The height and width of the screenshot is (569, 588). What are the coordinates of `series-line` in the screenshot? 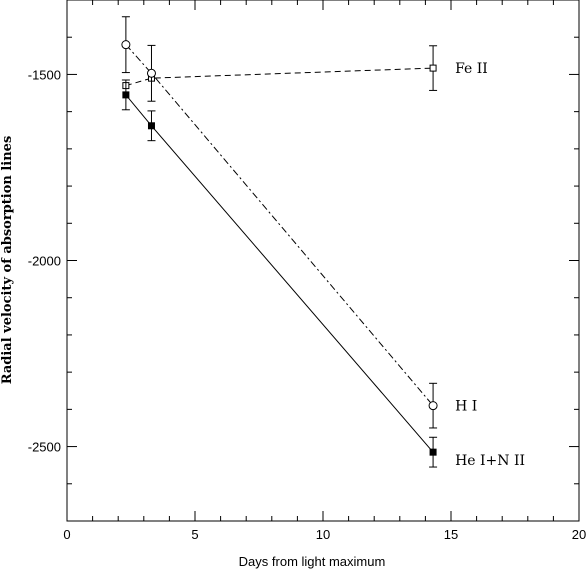 It's located at (279, 77).